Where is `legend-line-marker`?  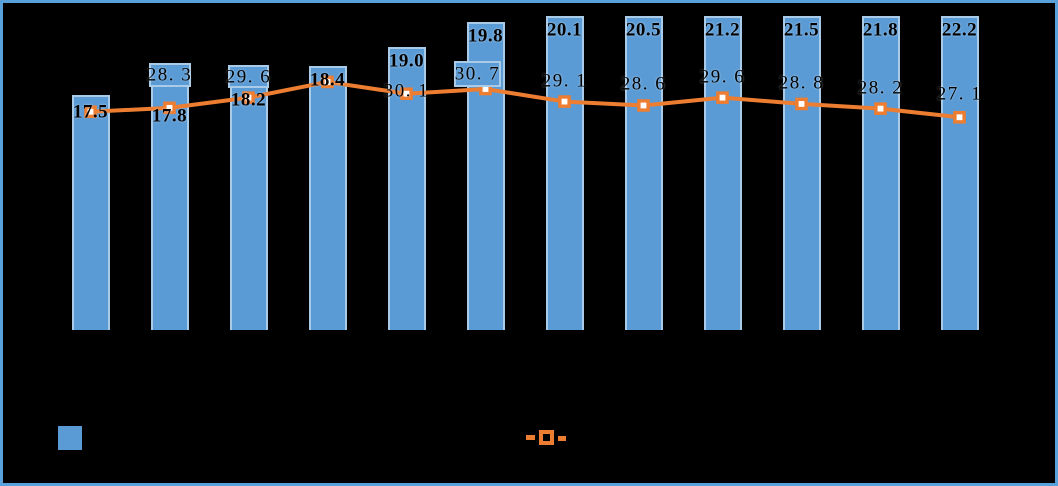
legend-line-marker is located at coordinates (546, 437).